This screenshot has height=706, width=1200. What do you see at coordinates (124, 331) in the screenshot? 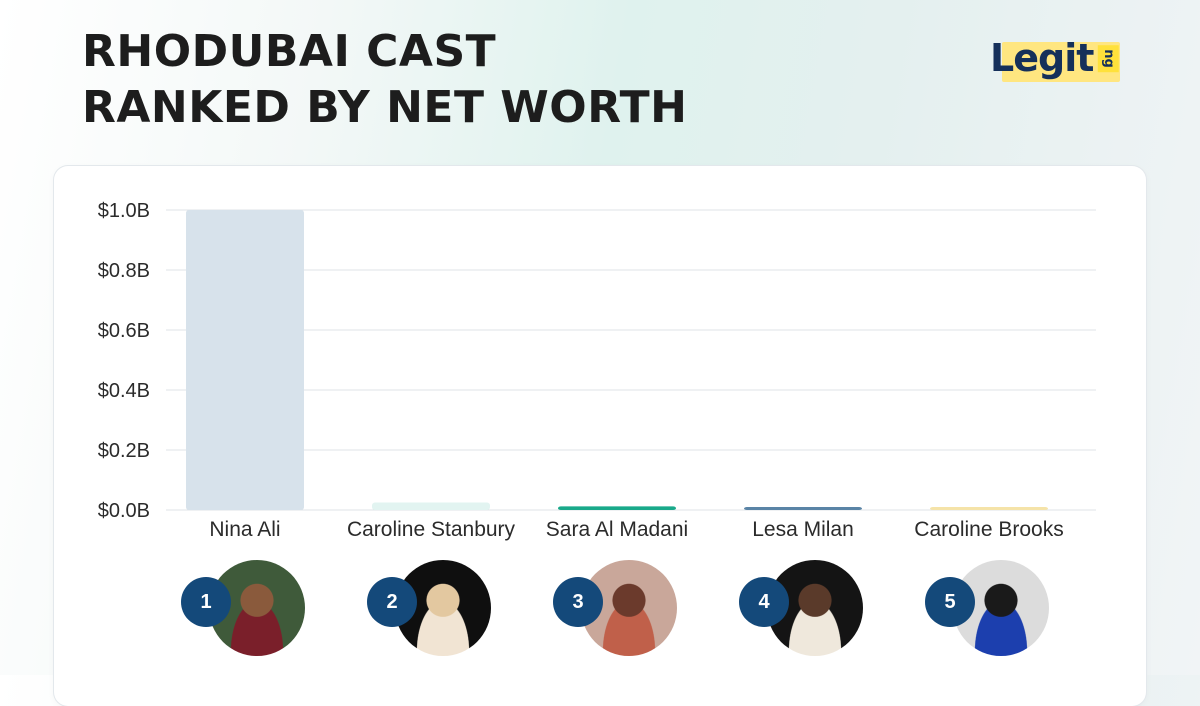
I see `y-tick-label: $0.6B` at bounding box center [124, 331].